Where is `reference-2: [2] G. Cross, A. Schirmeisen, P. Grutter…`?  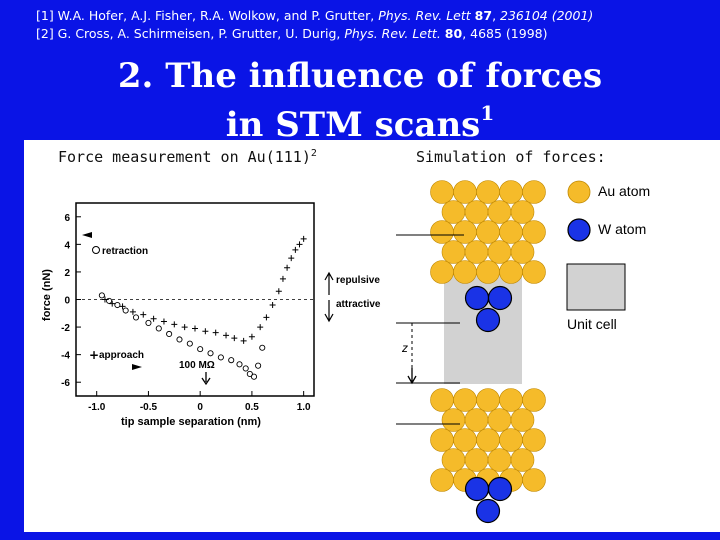 reference-2: [2] G. Cross, A. Schirmeisen, P. Grutter… is located at coordinates (292, 33).